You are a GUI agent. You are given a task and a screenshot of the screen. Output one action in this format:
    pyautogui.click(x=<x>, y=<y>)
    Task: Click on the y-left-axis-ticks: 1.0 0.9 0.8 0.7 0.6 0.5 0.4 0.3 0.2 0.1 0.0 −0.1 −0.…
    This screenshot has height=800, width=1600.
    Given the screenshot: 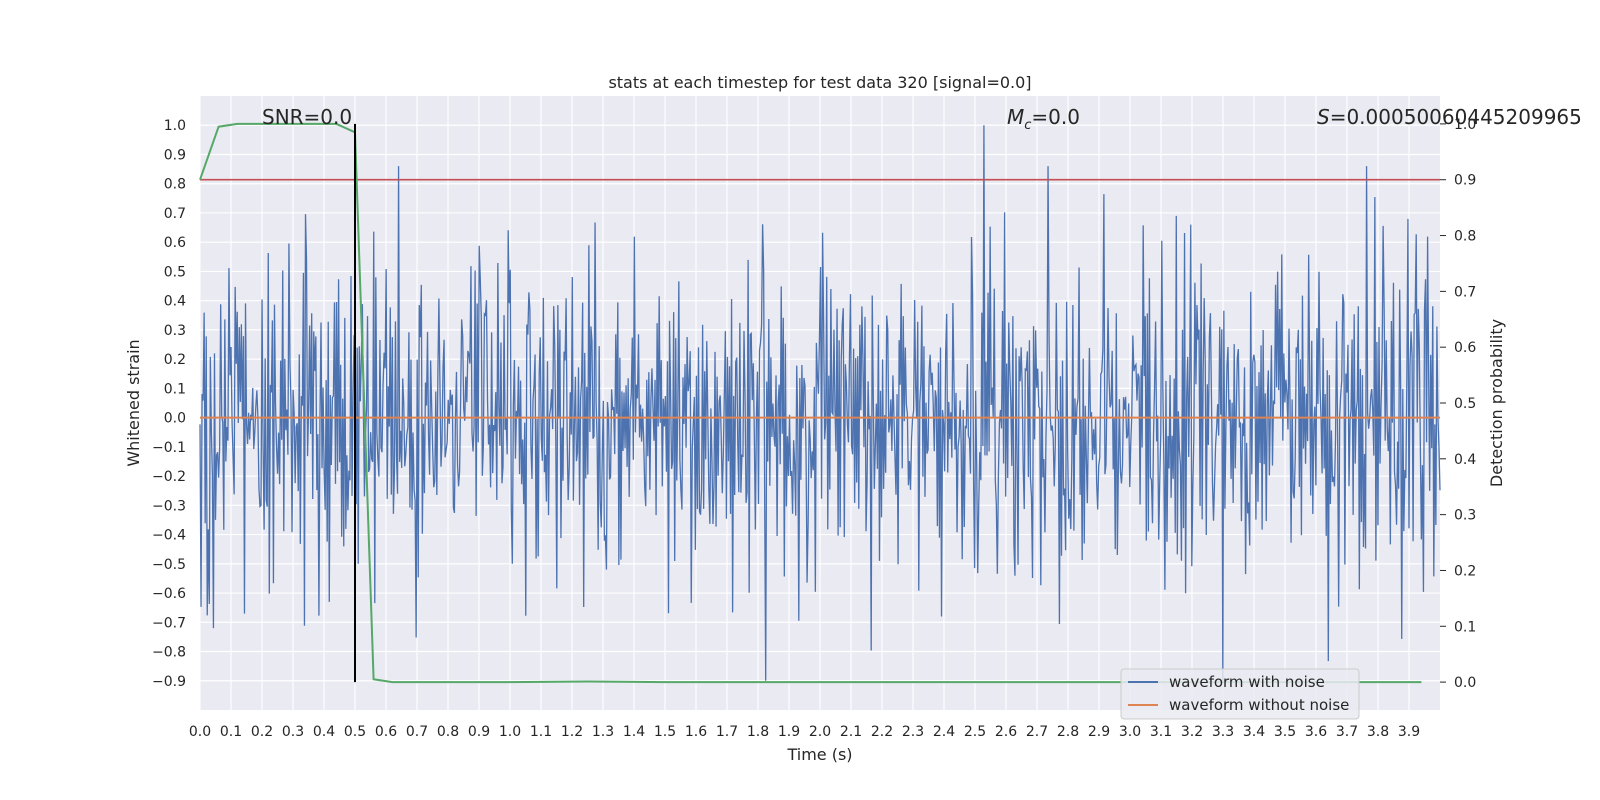 What is the action you would take?
    pyautogui.click(x=169, y=404)
    